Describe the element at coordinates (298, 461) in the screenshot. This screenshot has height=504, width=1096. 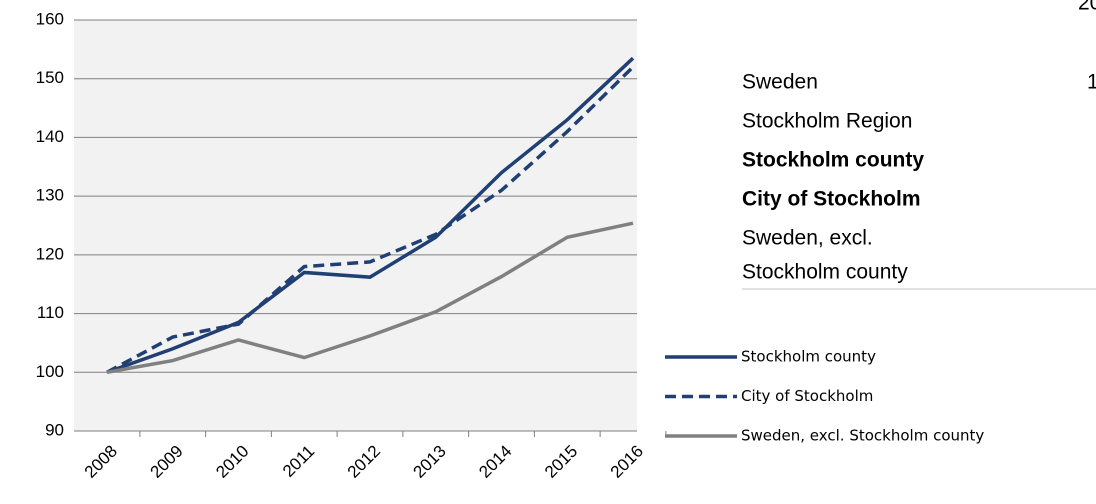
I see `x-tick-label: 2011` at that location.